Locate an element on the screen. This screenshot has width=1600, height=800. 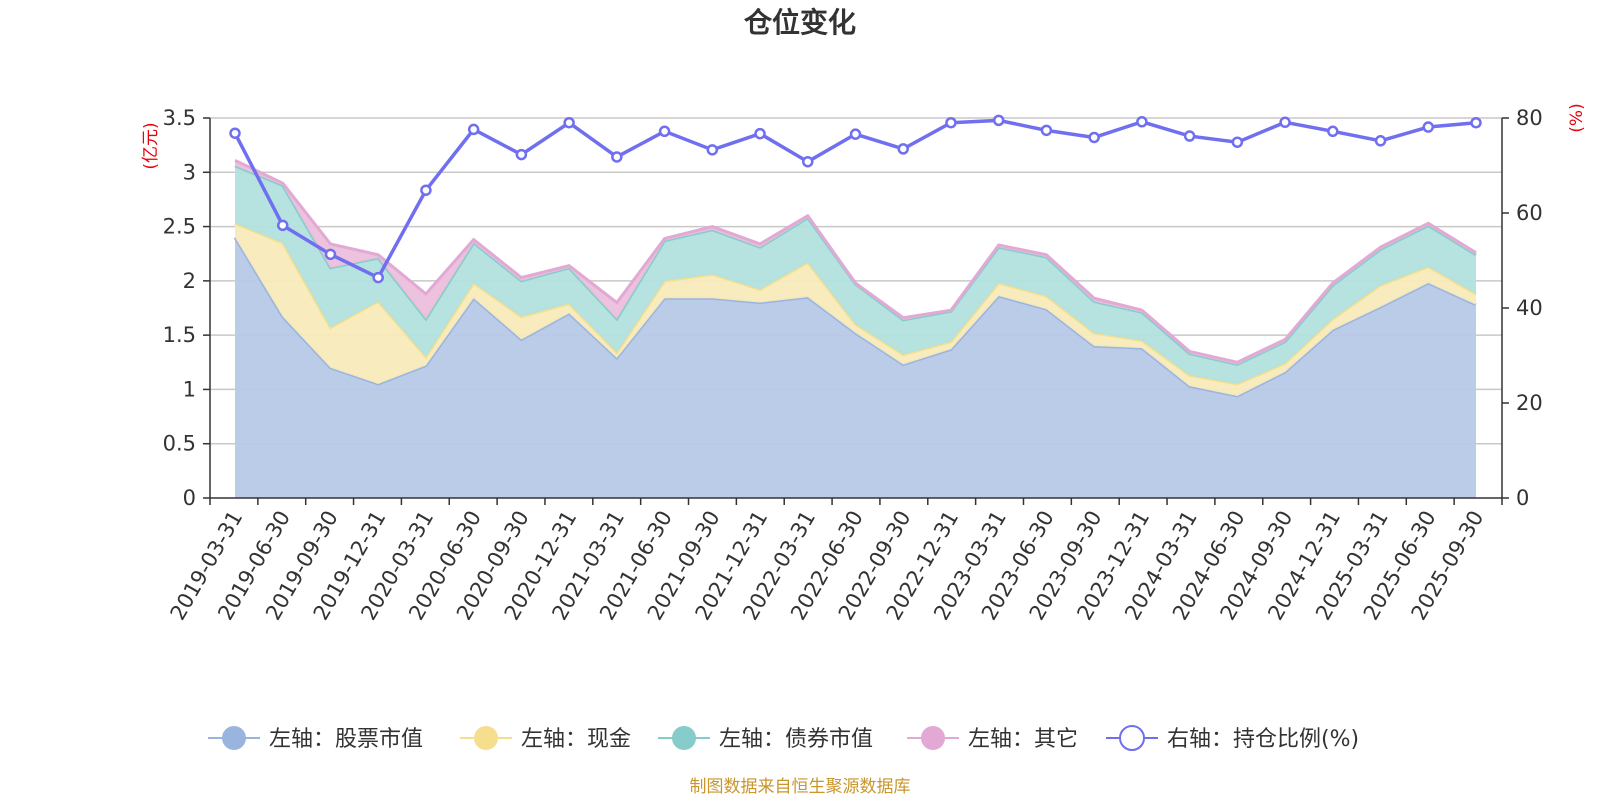
right-tick-label: 40 is located at coordinates (1529, 308).